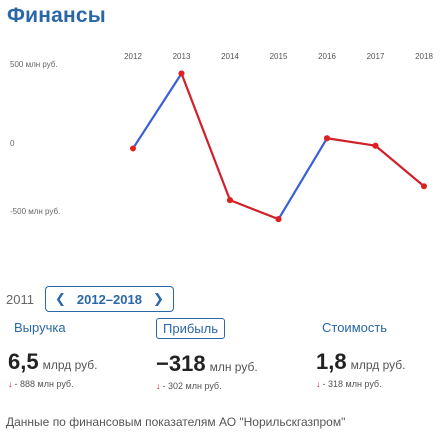  What do you see at coordinates (80, 384) in the screenshot?
I see `metric-delta: ↓ - 888 млн руб.` at bounding box center [80, 384].